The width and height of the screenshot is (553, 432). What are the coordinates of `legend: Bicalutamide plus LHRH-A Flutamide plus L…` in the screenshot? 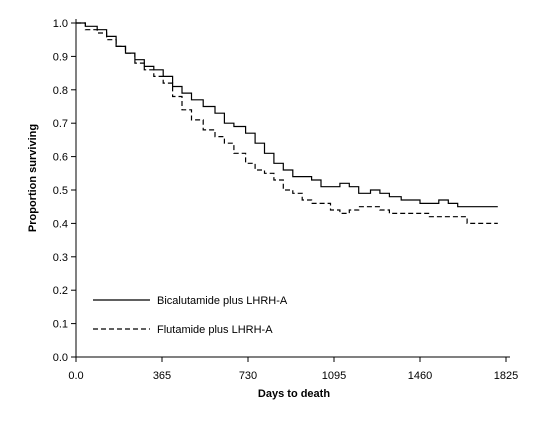 It's located at (190, 315).